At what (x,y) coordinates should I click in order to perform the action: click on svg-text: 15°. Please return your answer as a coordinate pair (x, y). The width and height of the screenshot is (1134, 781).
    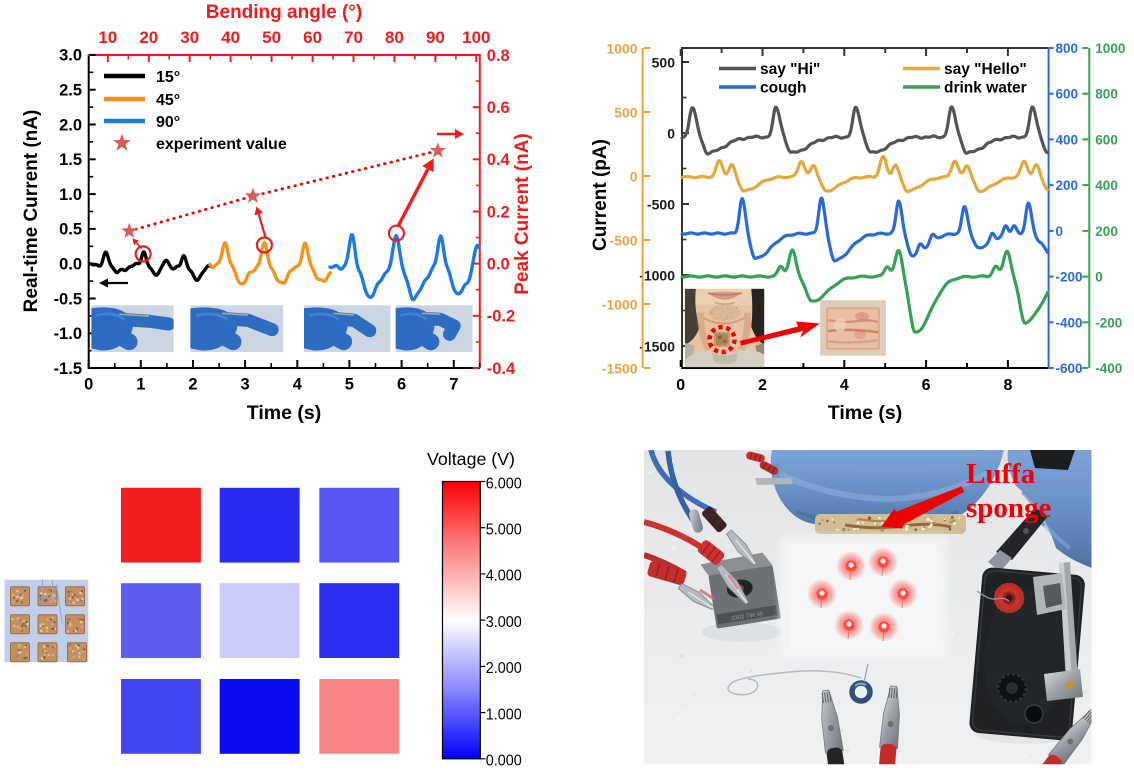
    Looking at the image, I should click on (168, 77).